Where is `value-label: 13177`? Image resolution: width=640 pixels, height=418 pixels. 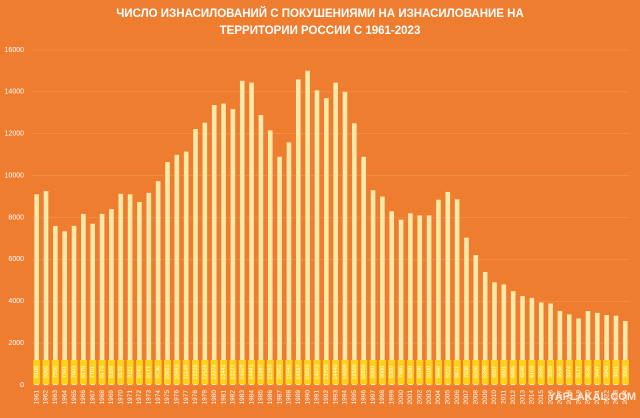 value-label: 13177 is located at coordinates (233, 371).